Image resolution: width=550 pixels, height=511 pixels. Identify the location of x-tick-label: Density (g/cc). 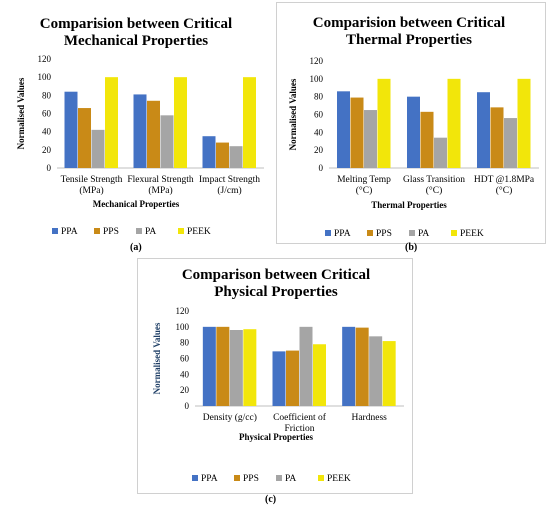
(230, 417).